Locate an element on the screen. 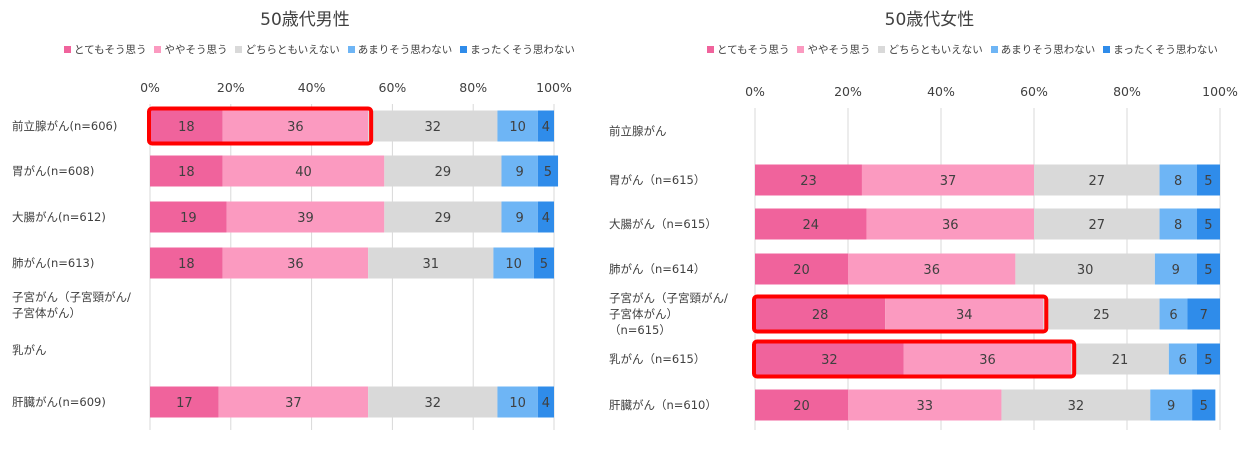 Image resolution: width=1254 pixels, height=453 pixels. chart-title: 50歳代男性 is located at coordinates (305, 20).